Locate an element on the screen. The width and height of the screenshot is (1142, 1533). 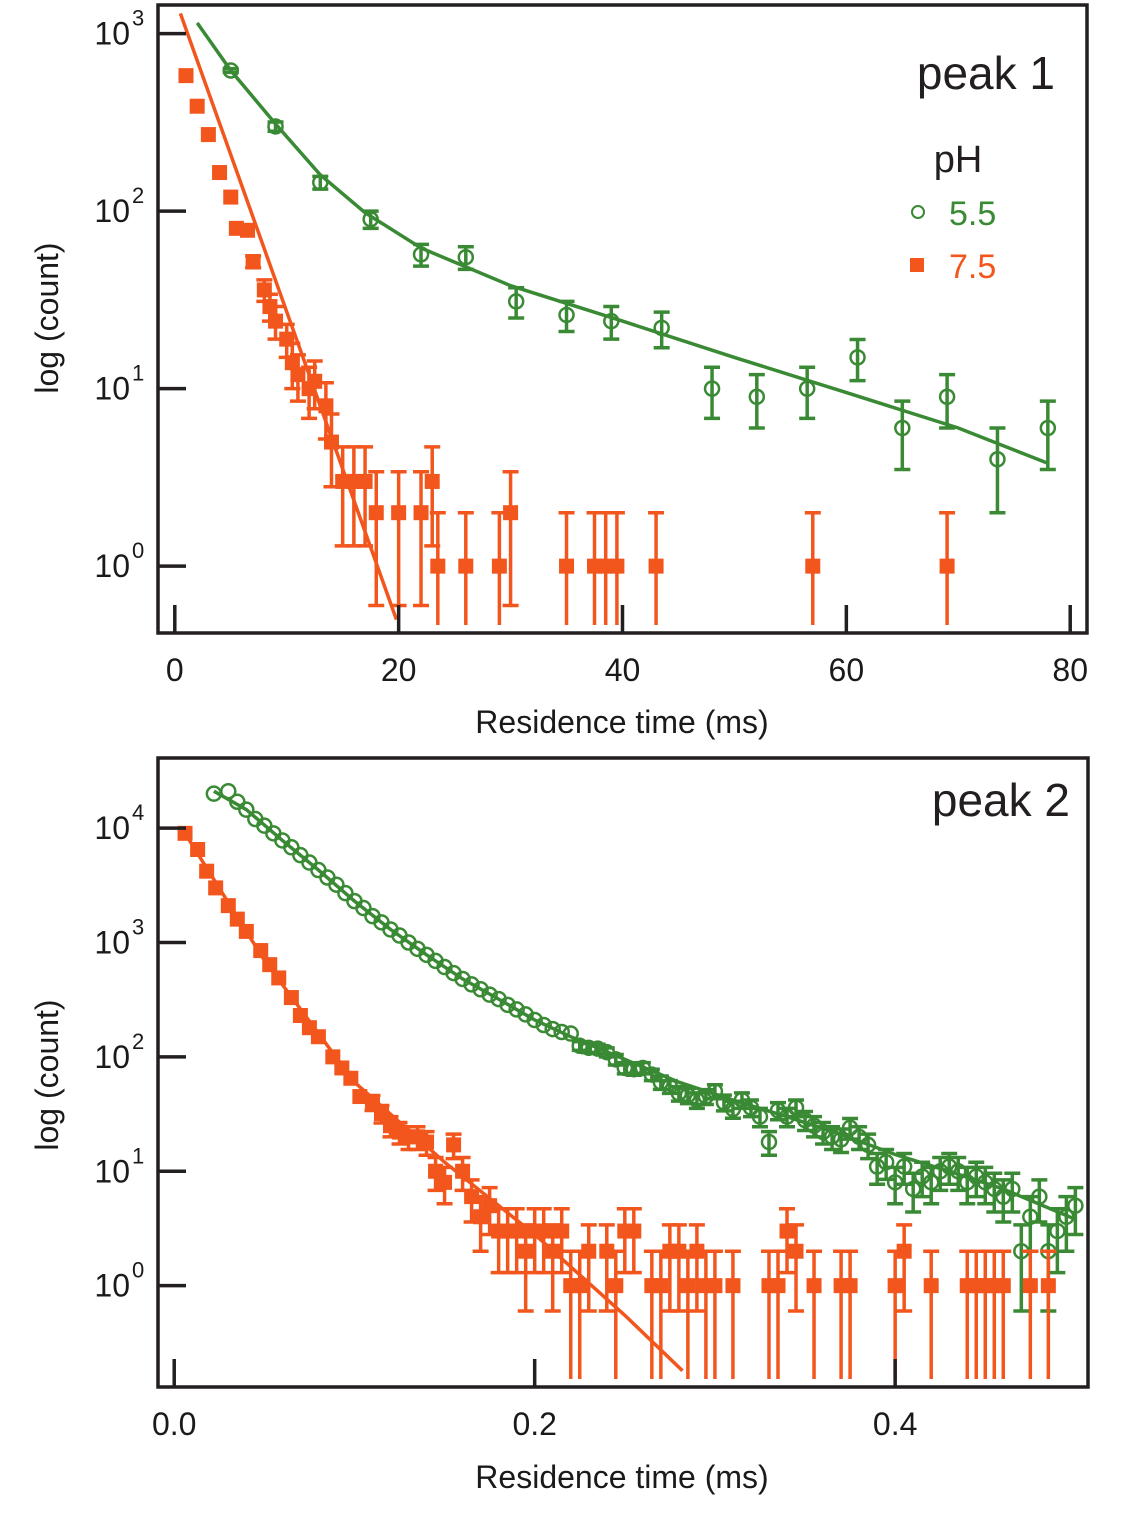
y-tick-label: 10 0 is located at coordinates (119, 1281).